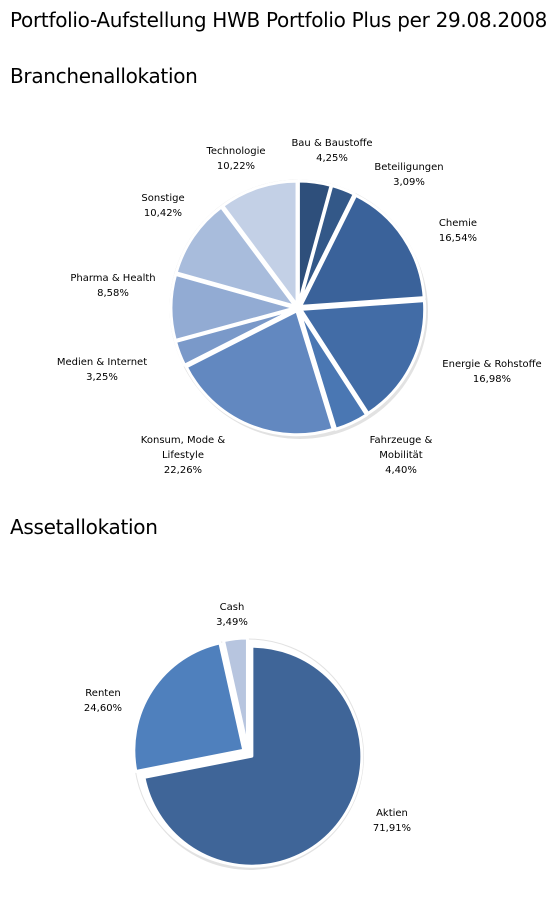  Describe the element at coordinates (232, 615) in the screenshot. I see `slice-label-cash: Cash 3,49%` at that location.